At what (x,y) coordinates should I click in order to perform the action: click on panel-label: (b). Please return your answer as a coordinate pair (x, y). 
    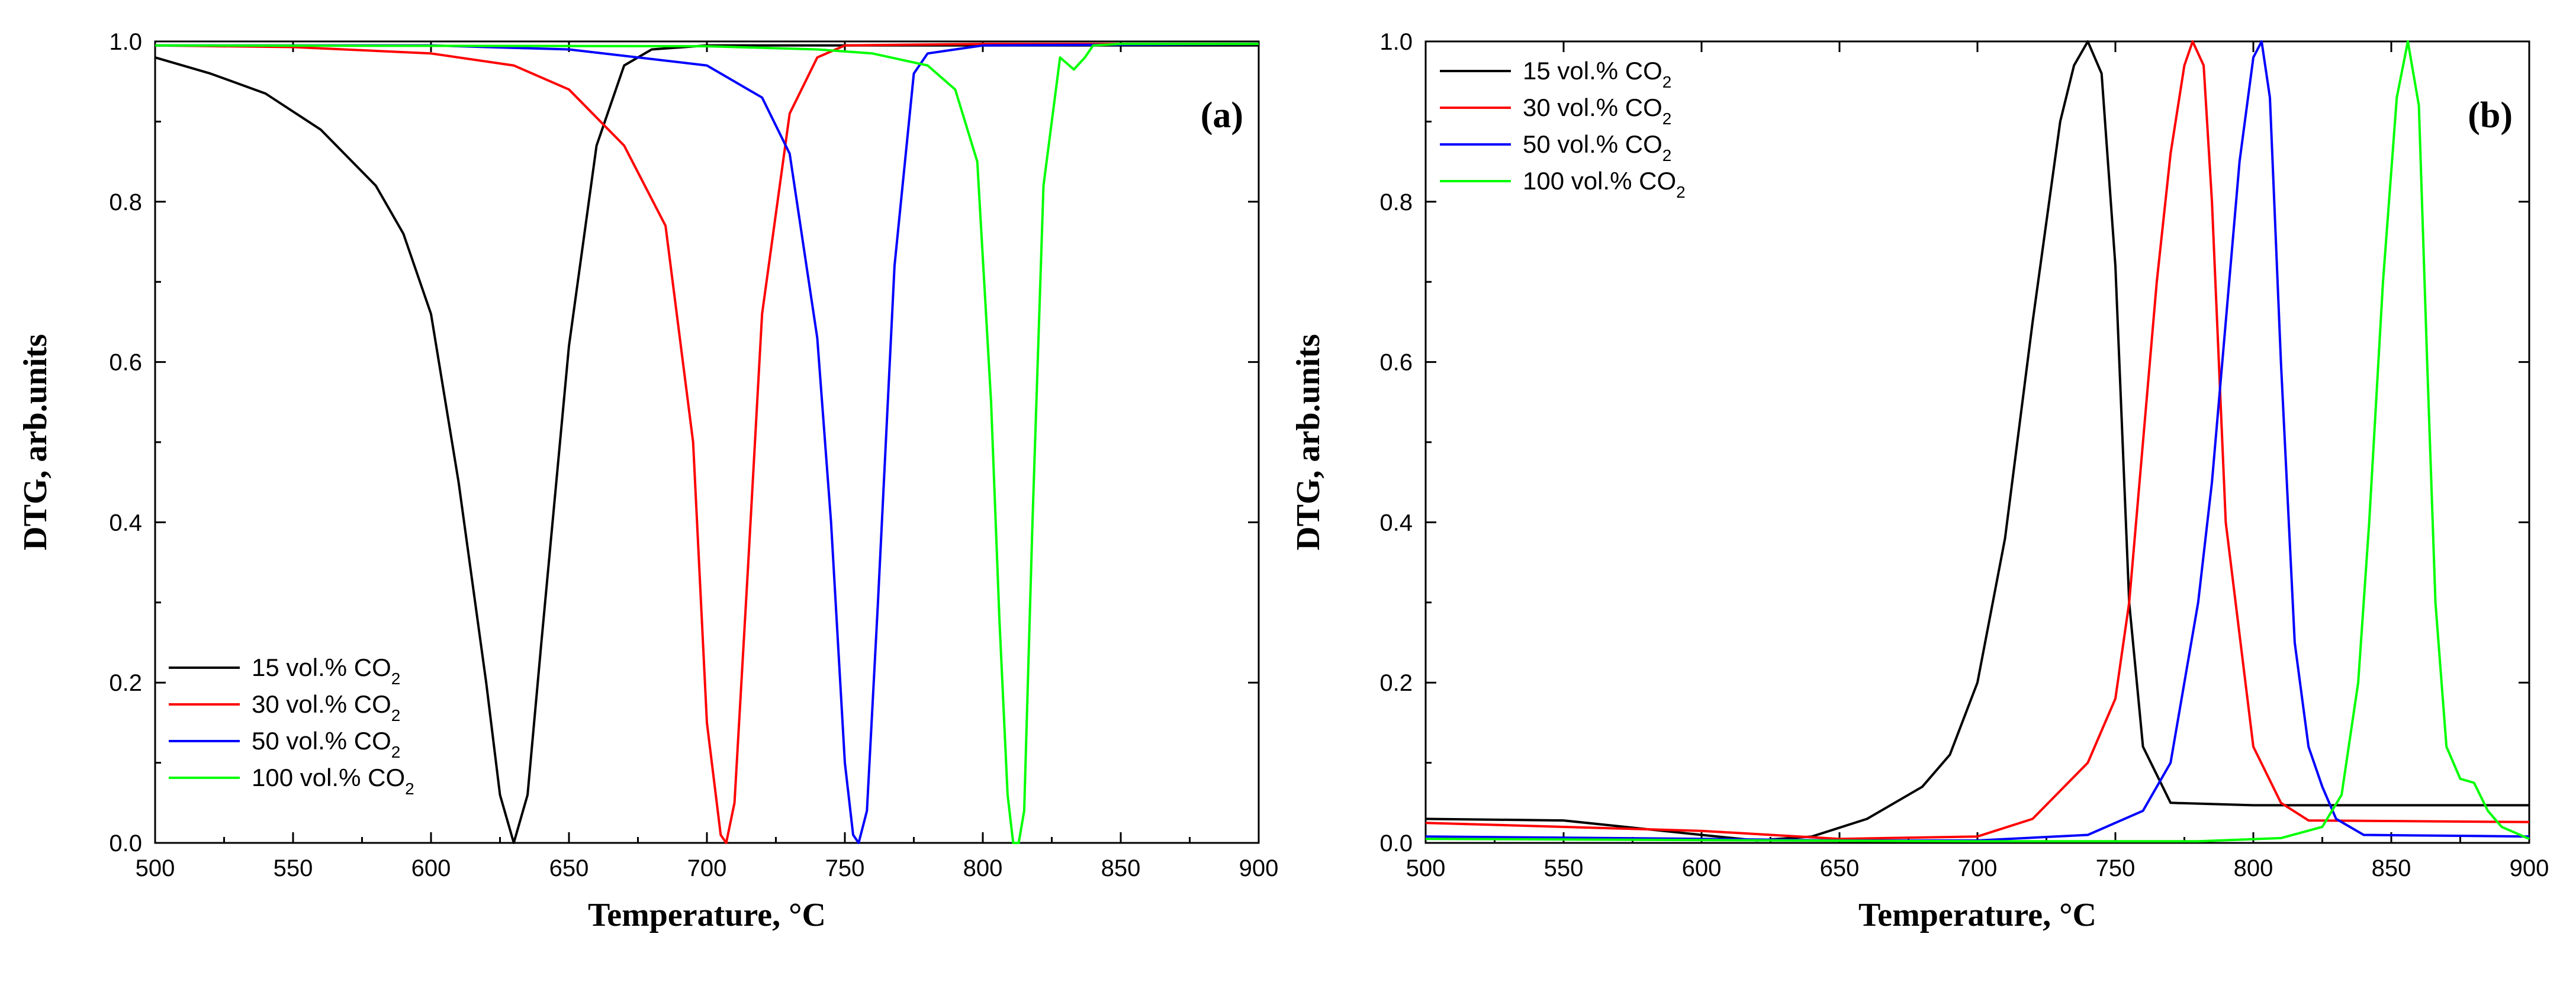
    Looking at the image, I should click on (2490, 115).